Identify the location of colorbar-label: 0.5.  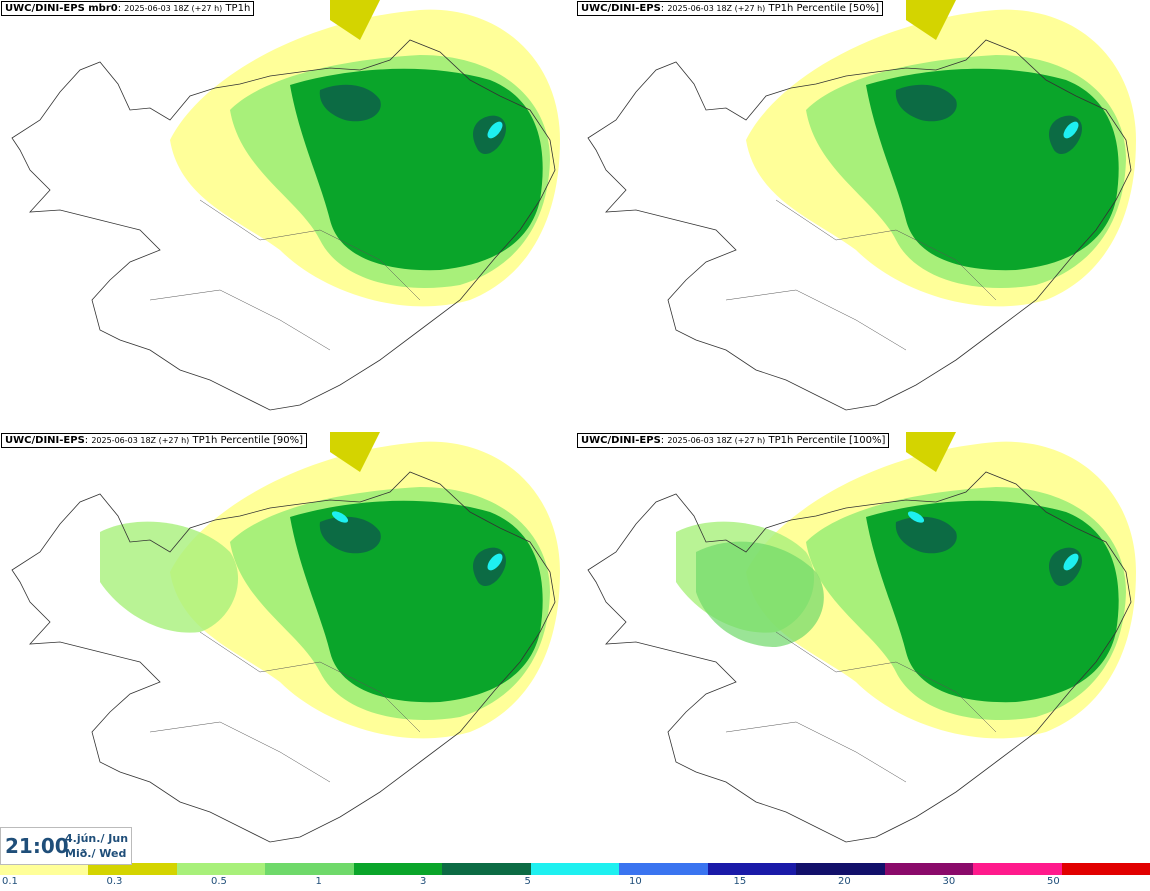
(219, 881).